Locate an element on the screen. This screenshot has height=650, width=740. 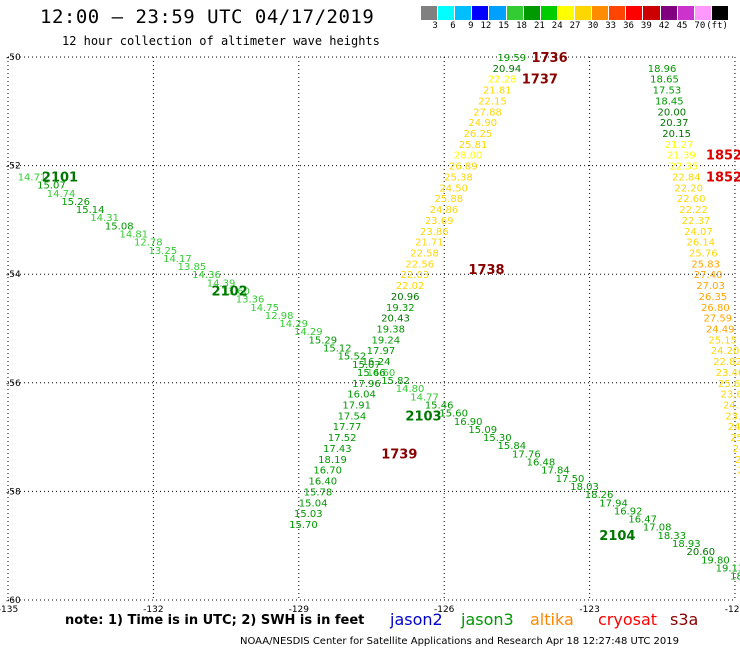
wave-height-value: 13.60 is located at coordinates (235, 291).